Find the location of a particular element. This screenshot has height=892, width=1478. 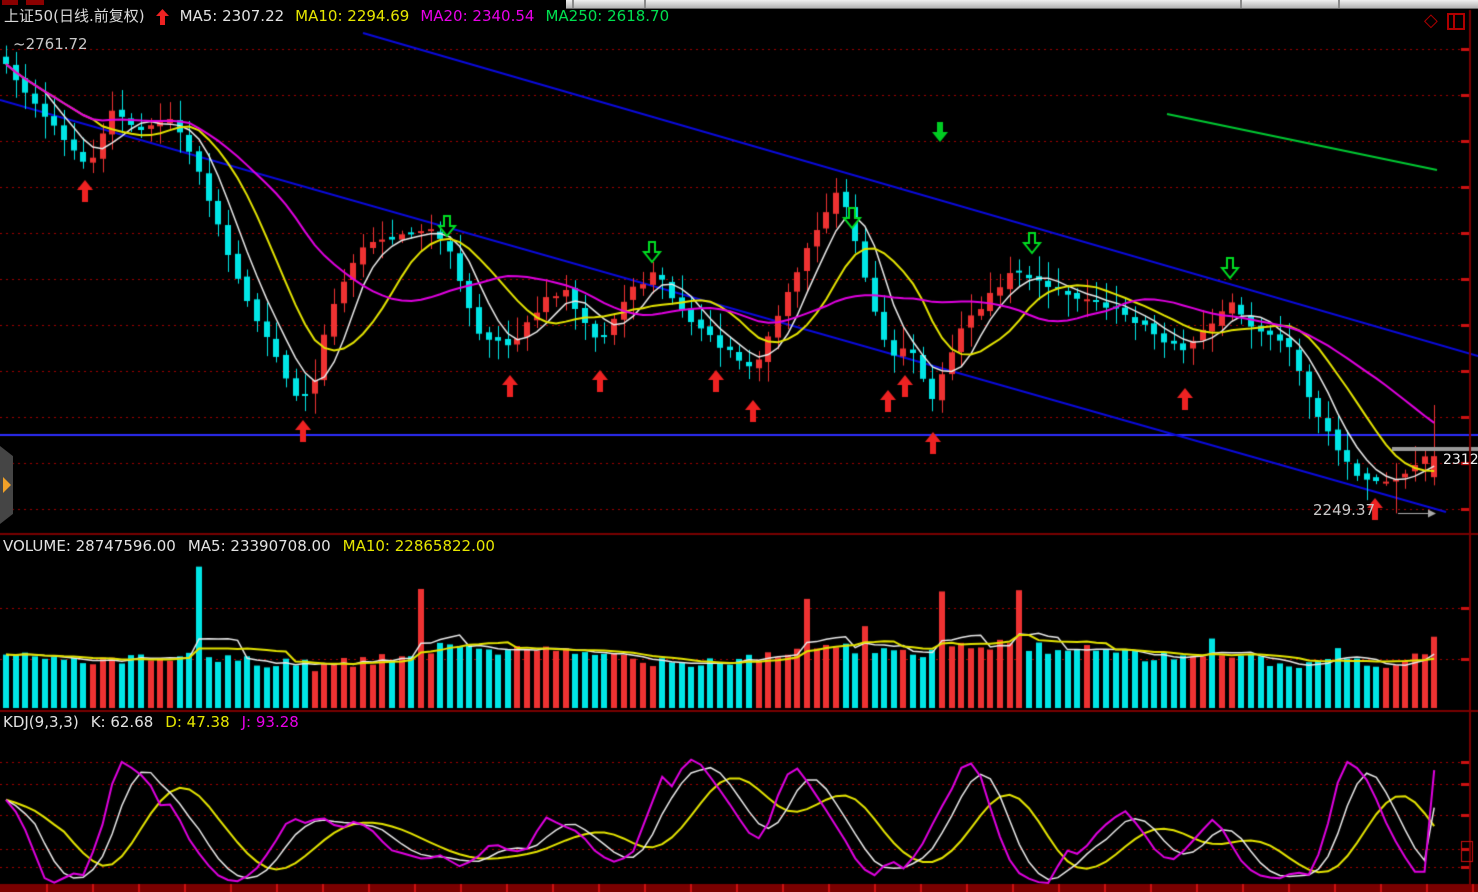

volume-ma10-label: MA10: 22865822.00 is located at coordinates (418, 546).